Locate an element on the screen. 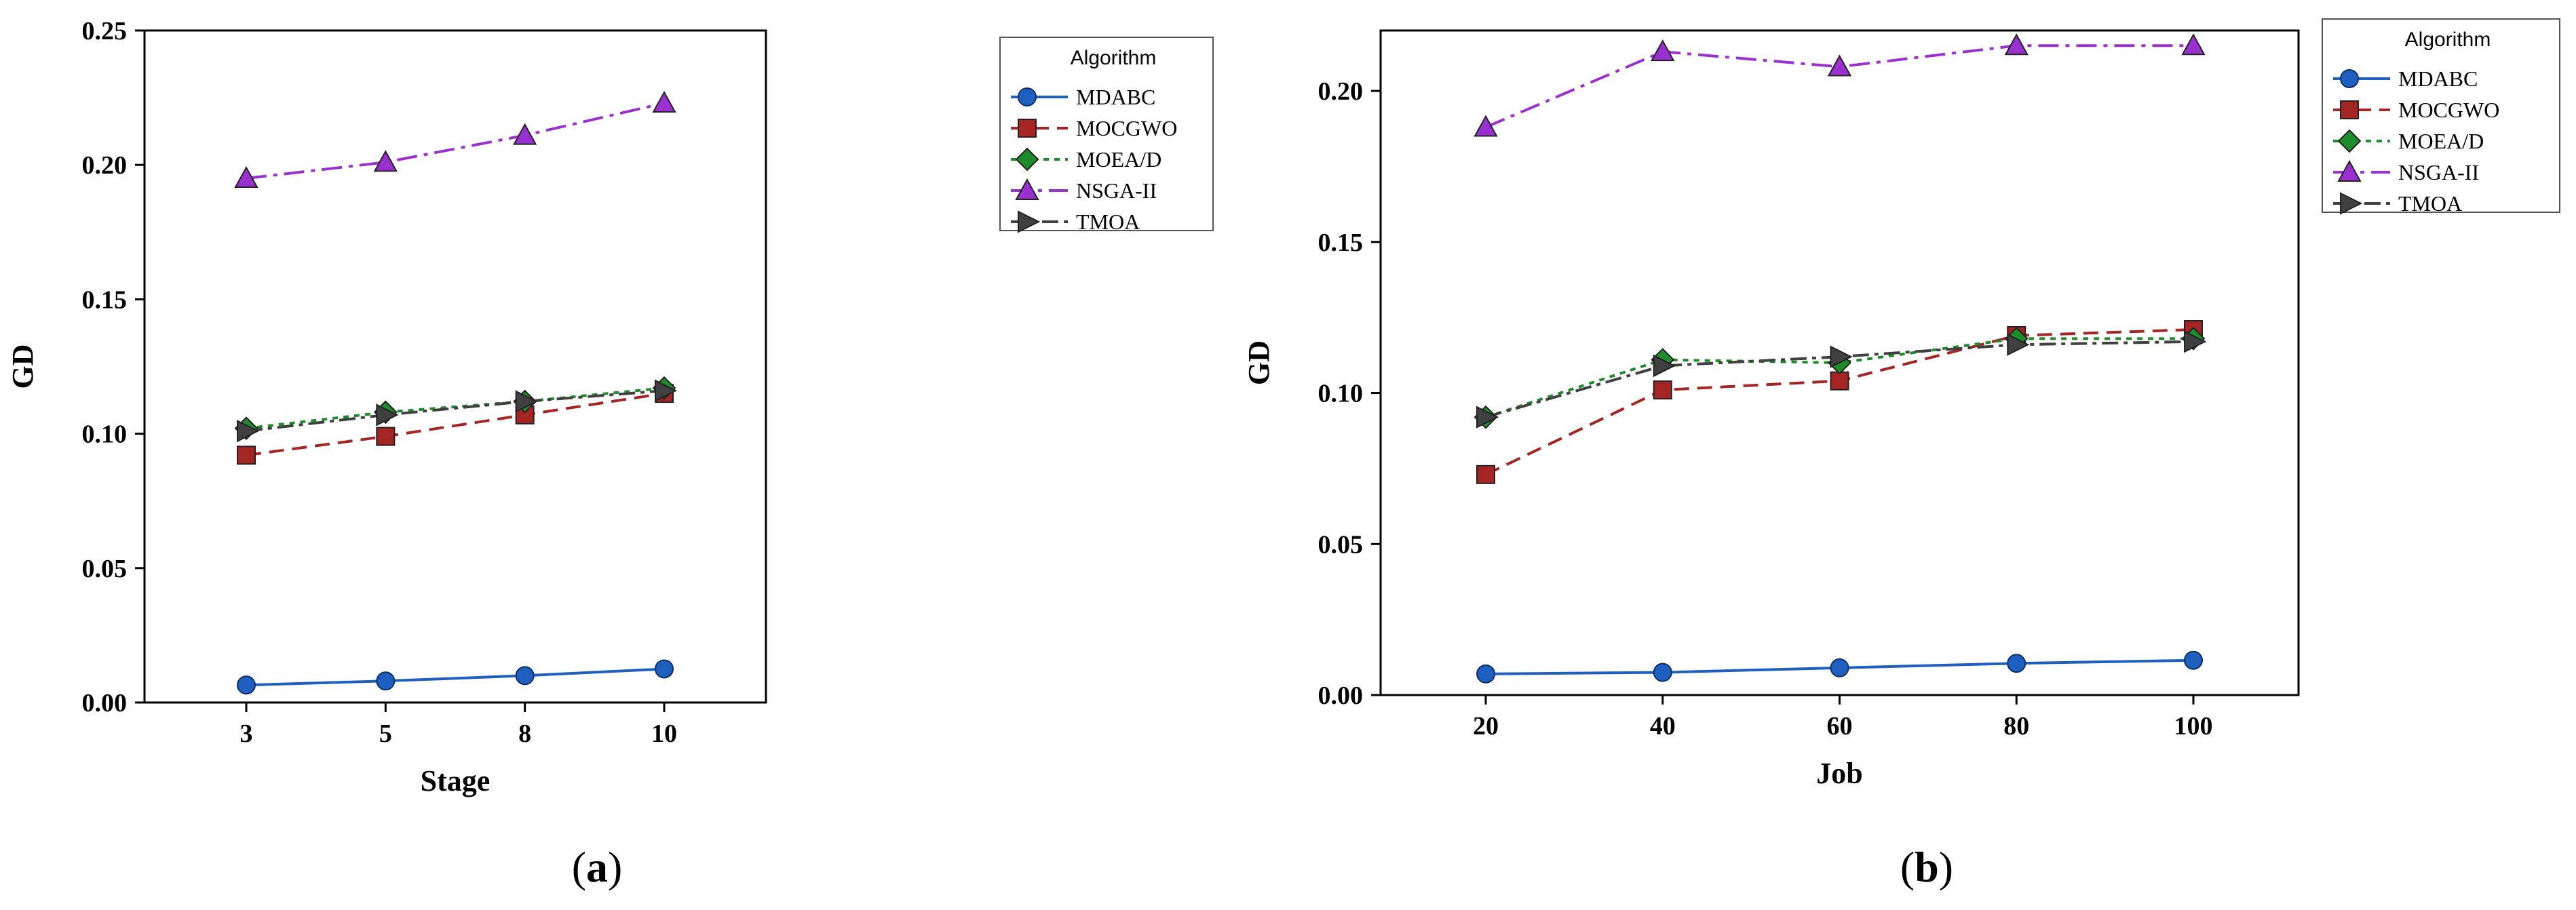 The height and width of the screenshot is (910, 2576). x-tick-label: 10 is located at coordinates (664, 733).